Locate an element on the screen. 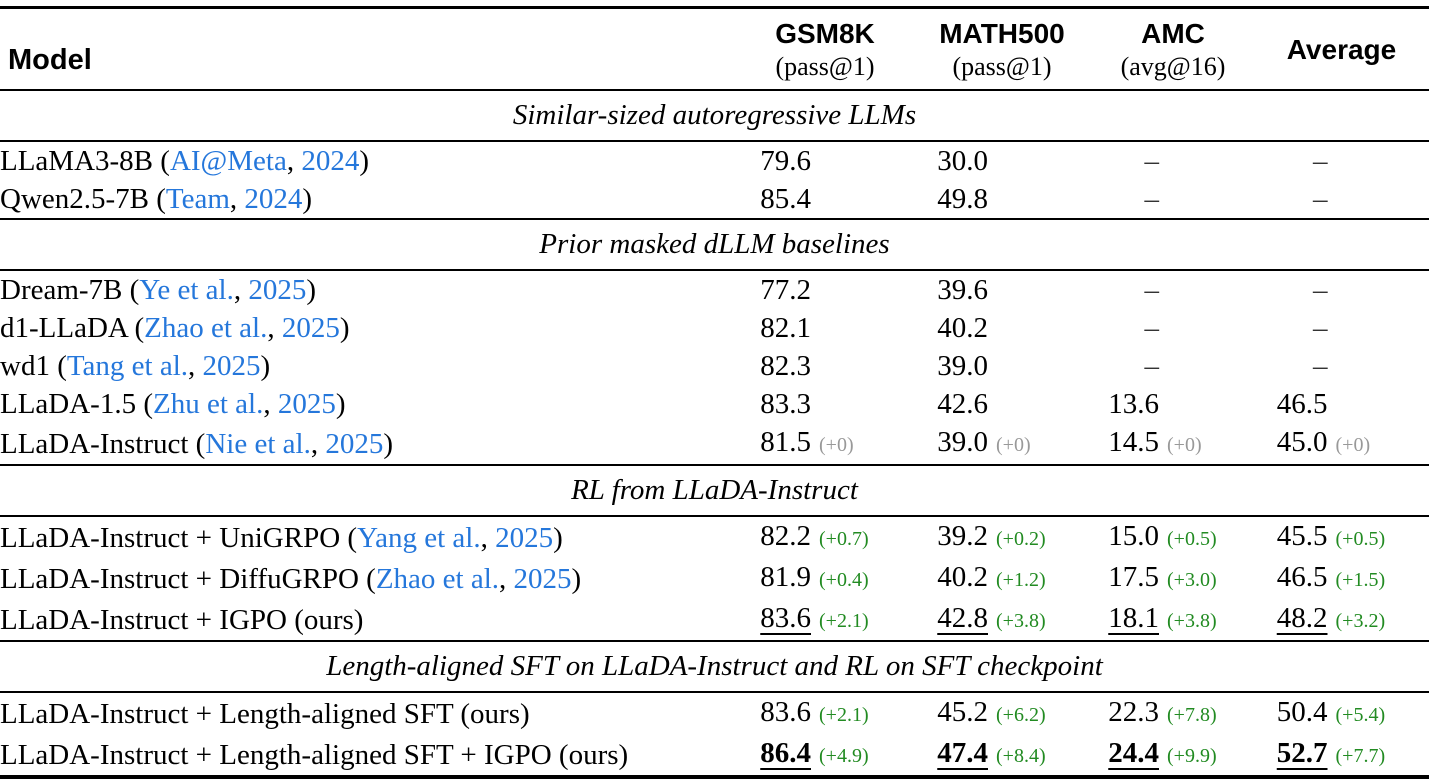  score-cell: 13.6 is located at coordinates (1173, 404).